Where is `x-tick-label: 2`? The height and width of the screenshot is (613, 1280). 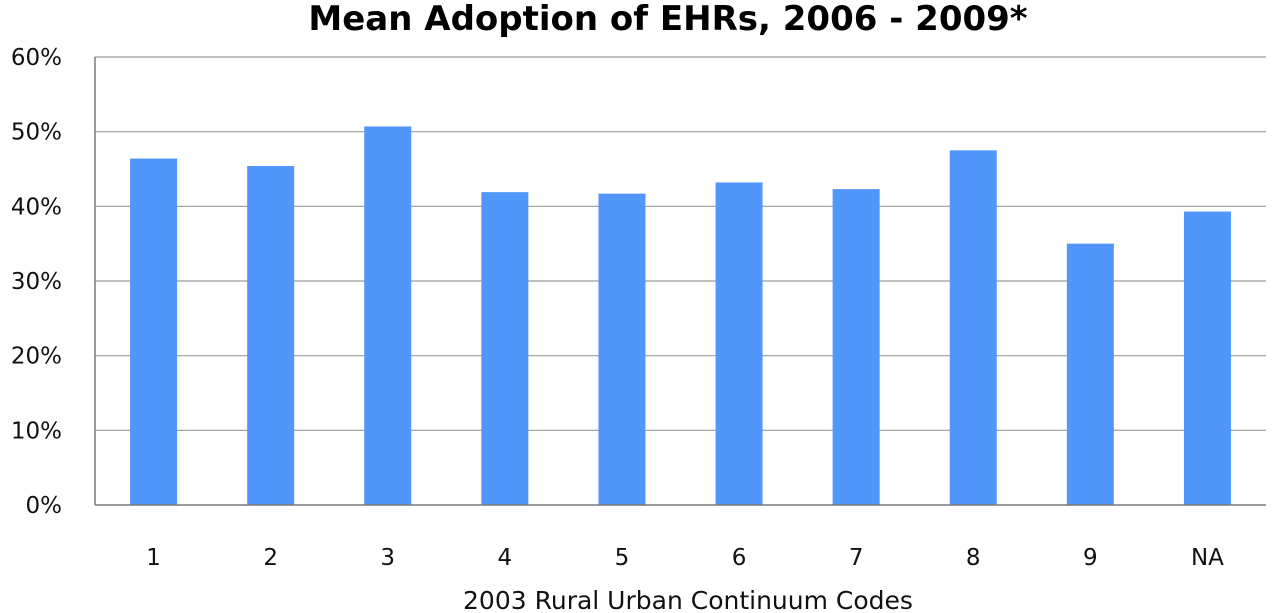
x-tick-label: 2 is located at coordinates (270, 558).